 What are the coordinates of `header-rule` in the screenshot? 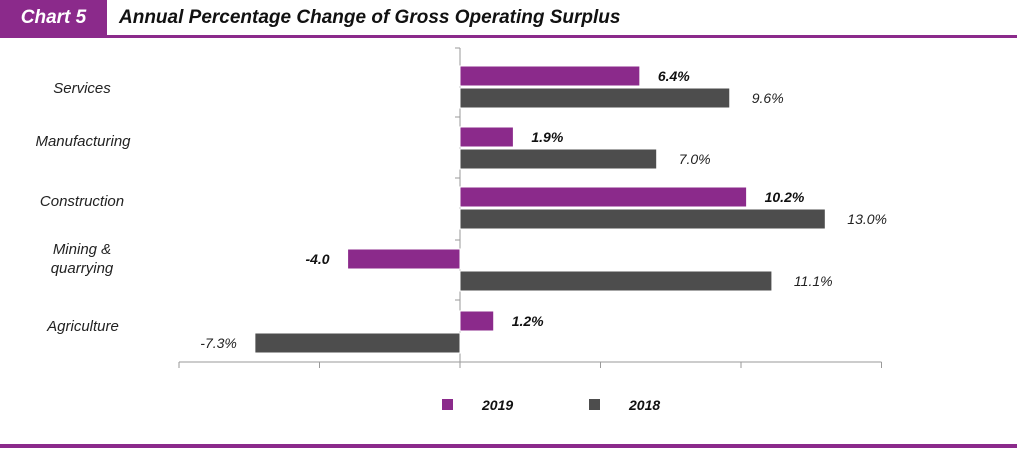 It's located at (508, 36).